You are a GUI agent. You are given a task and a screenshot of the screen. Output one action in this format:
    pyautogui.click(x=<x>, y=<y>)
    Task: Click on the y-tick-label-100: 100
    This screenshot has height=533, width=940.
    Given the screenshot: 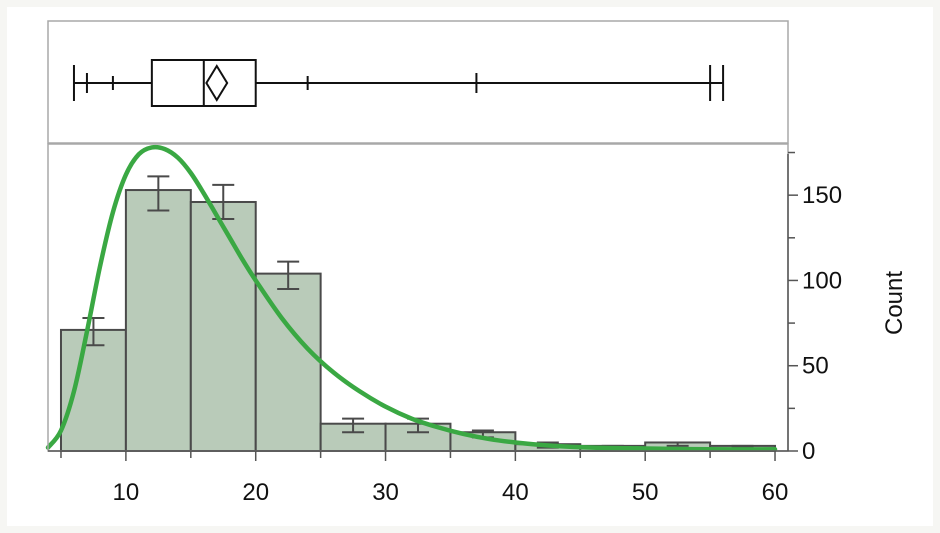 What is the action you would take?
    pyautogui.click(x=822, y=280)
    